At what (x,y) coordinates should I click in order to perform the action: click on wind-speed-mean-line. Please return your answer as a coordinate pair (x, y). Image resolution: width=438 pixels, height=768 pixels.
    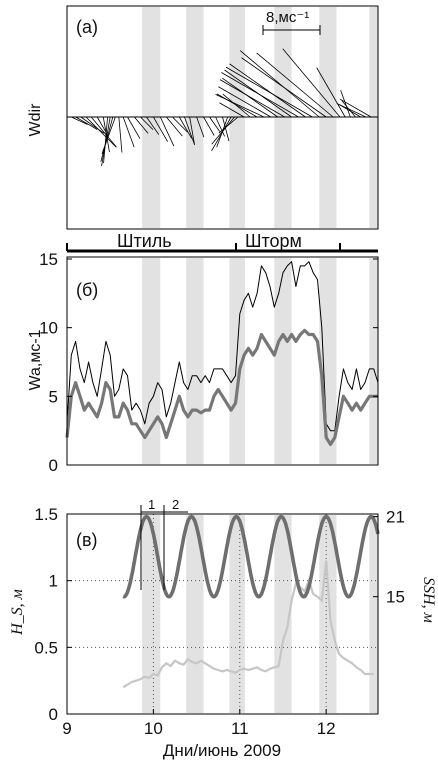
    Looking at the image, I should click on (221, 387).